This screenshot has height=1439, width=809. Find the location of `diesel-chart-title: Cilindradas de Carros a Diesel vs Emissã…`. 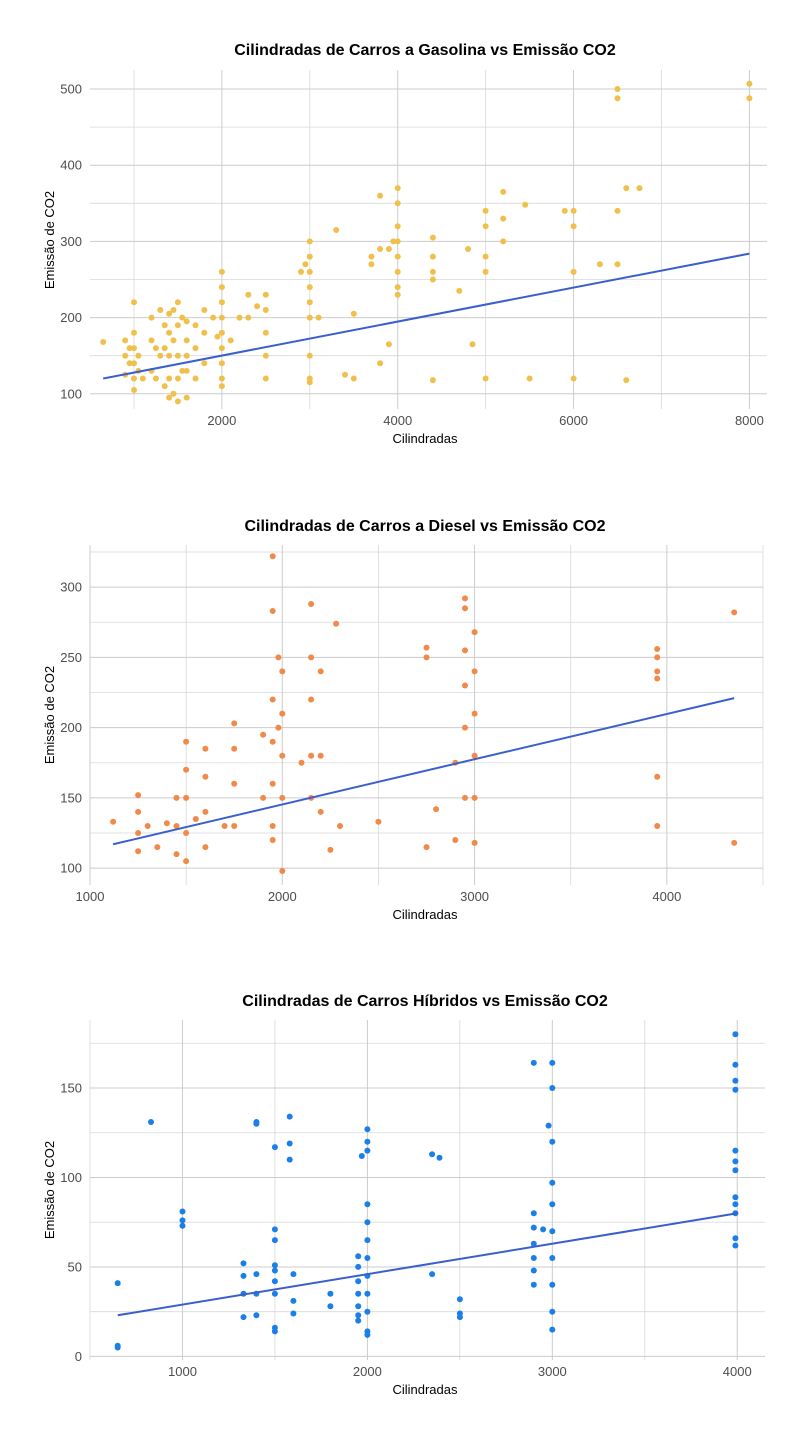

diesel-chart-title: Cilindradas de Carros a Diesel vs Emissã… is located at coordinates (424, 526).